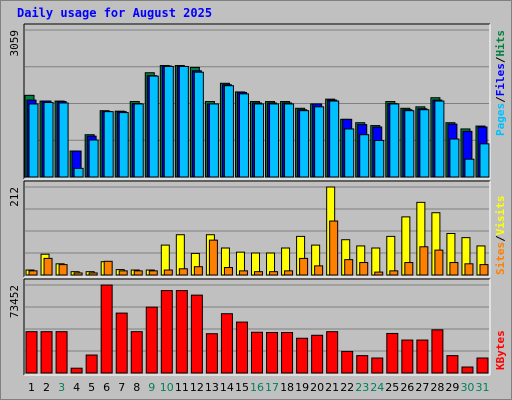 The image size is (512, 400). I want to click on x-tick-label-day-22: 22, so click(347, 387).